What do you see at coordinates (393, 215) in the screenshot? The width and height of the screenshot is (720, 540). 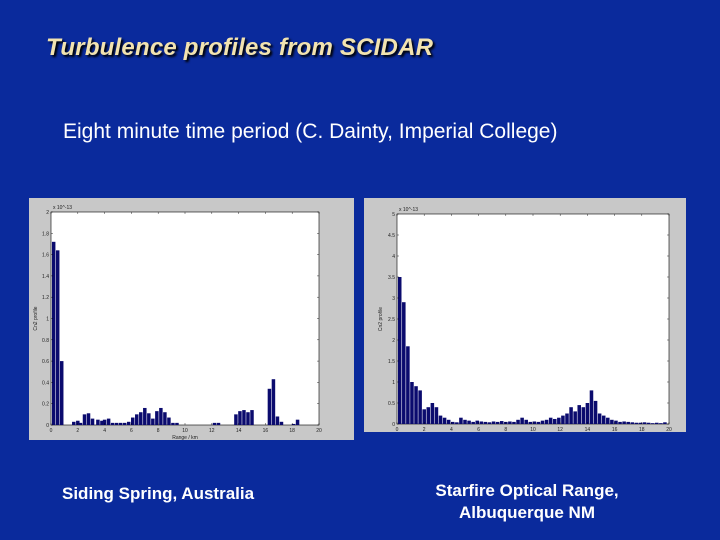 I see `y-tick-label: 5` at bounding box center [393, 215].